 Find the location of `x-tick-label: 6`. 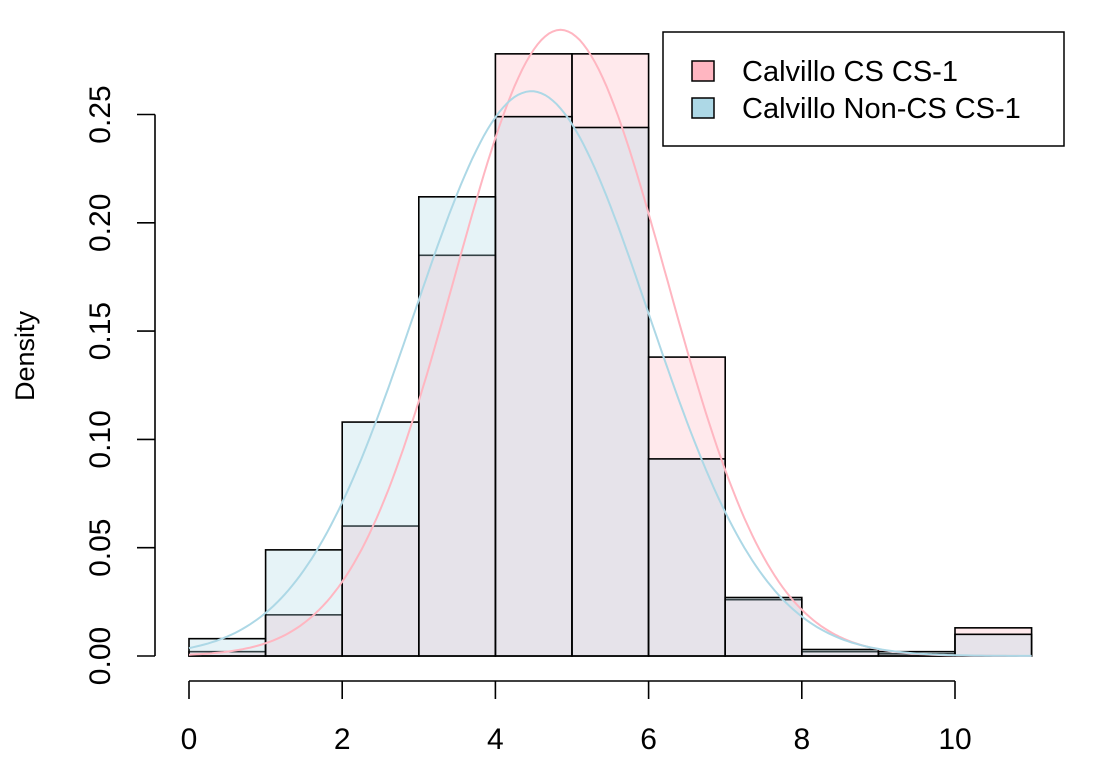

x-tick-label: 6 is located at coordinates (648, 739).